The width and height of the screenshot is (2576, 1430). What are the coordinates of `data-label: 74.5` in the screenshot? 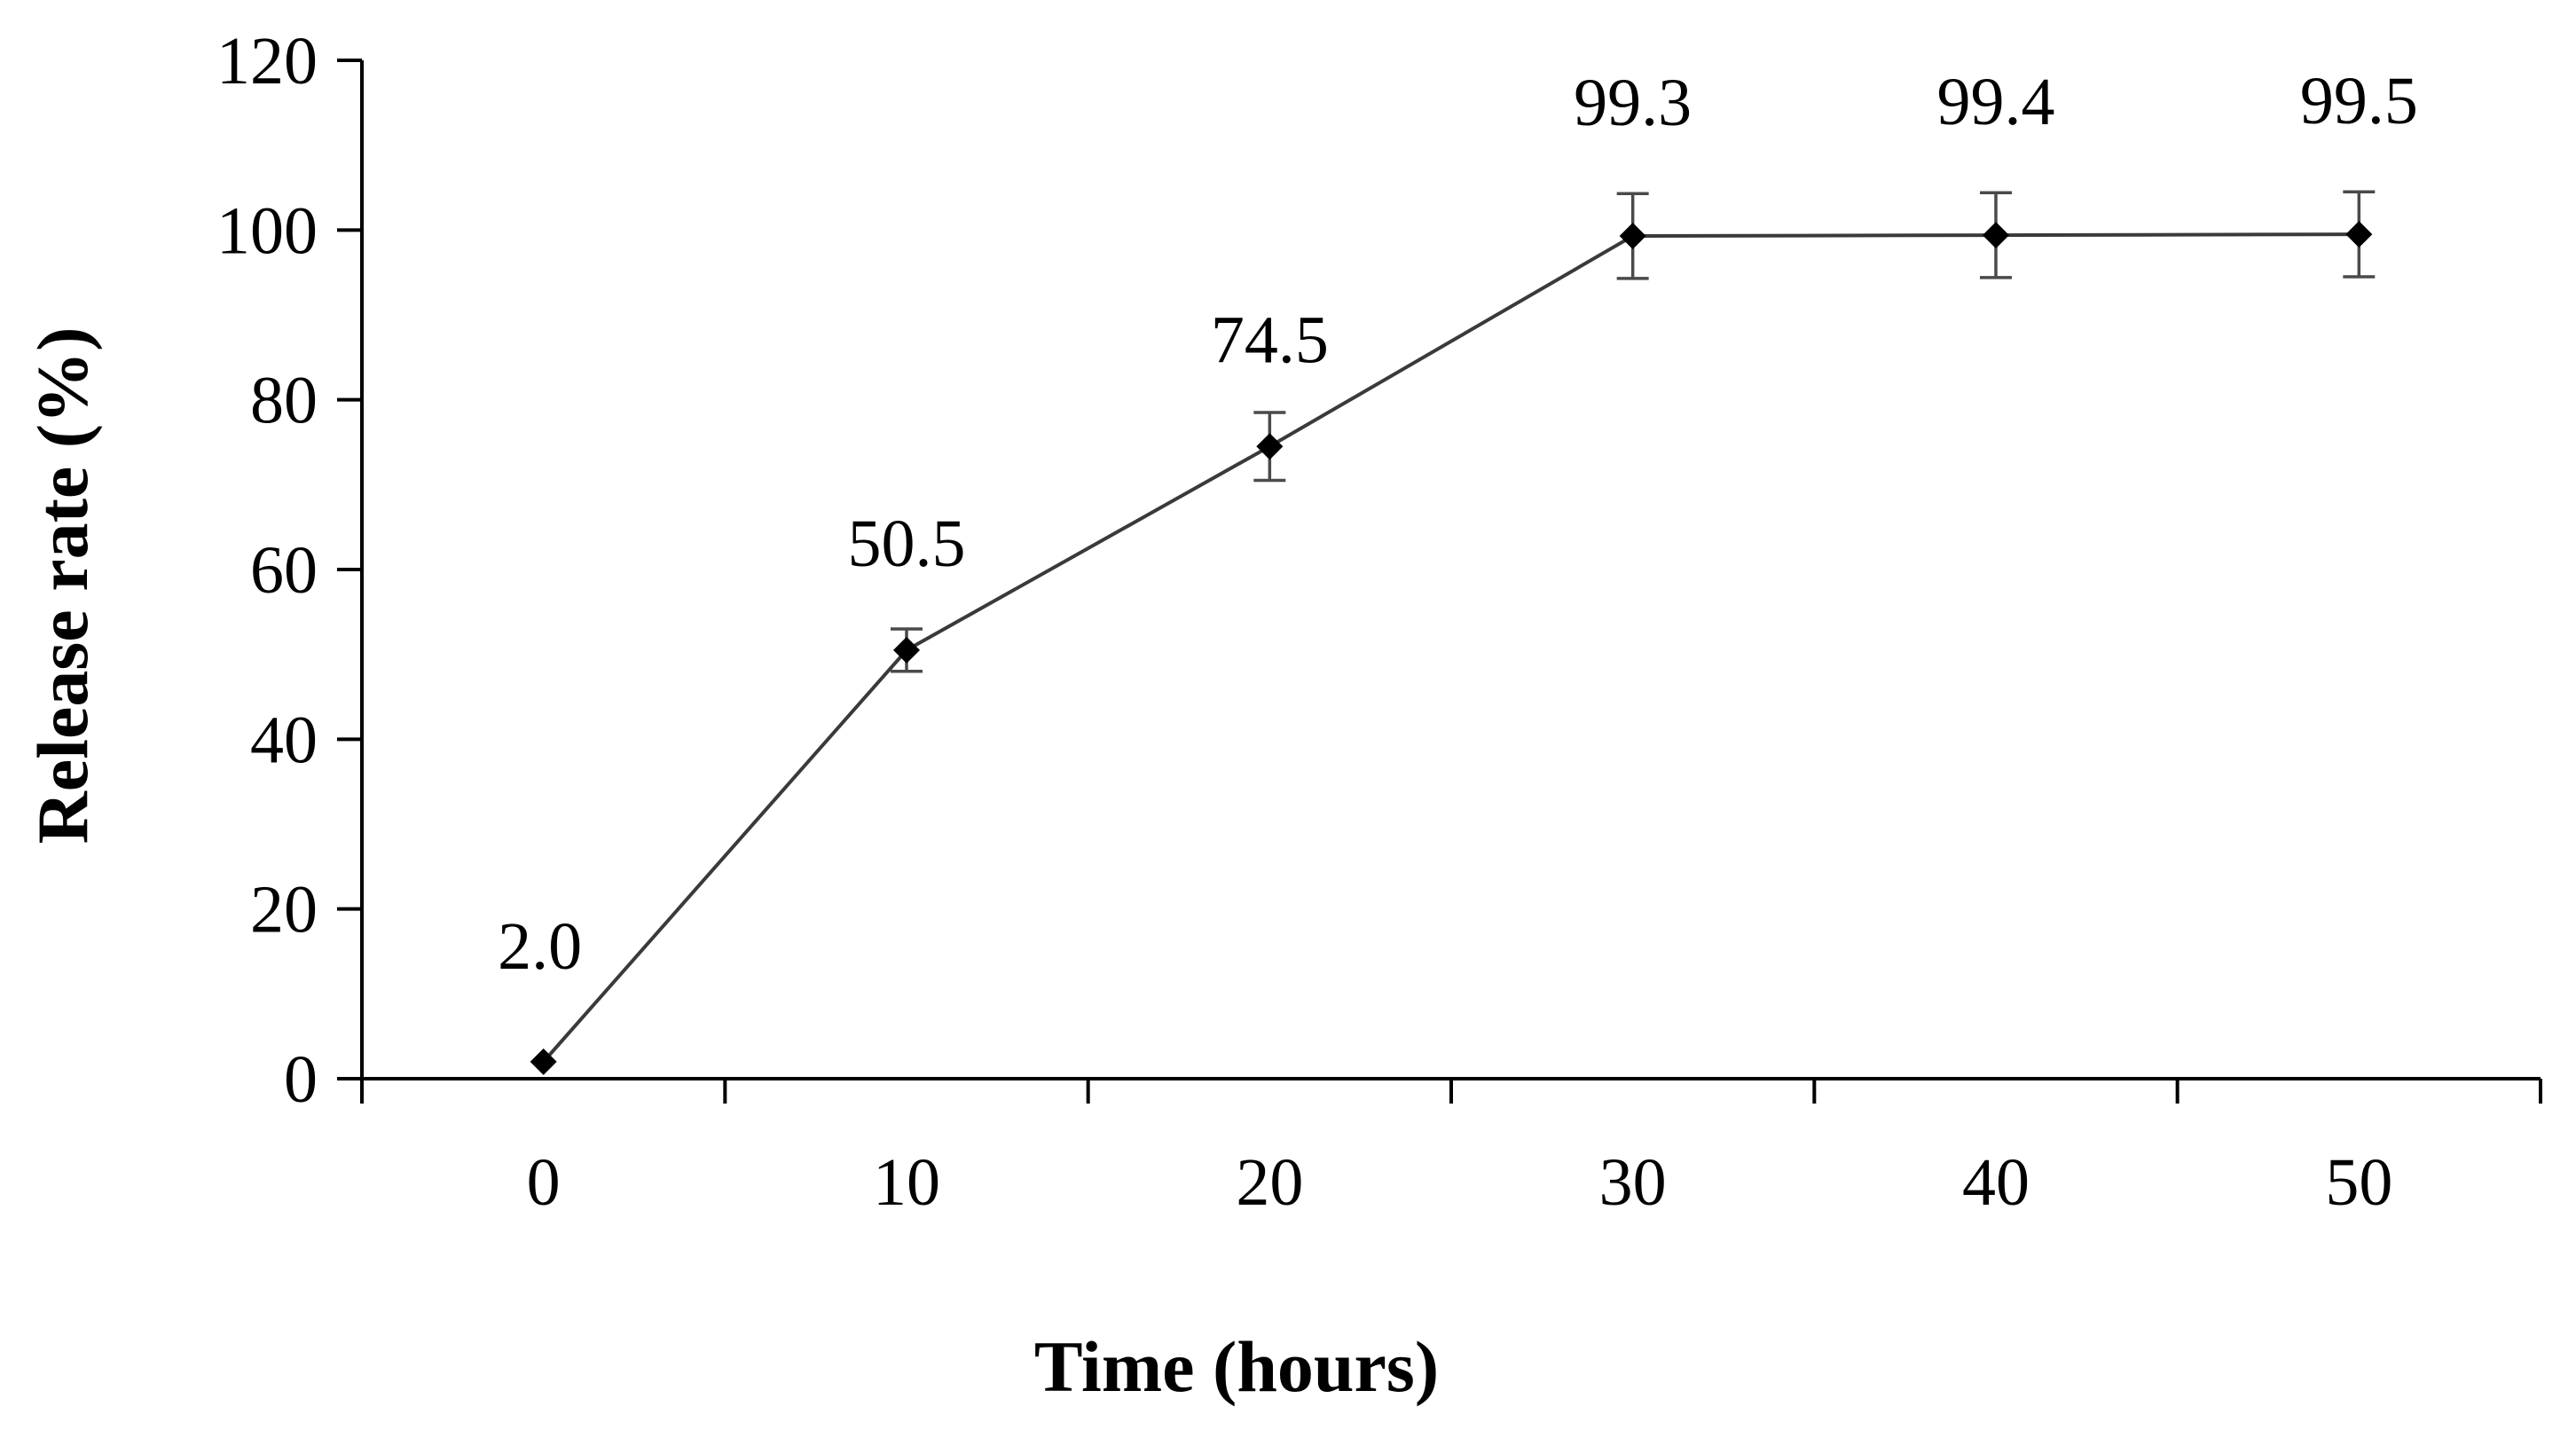 It's located at (1270, 339).